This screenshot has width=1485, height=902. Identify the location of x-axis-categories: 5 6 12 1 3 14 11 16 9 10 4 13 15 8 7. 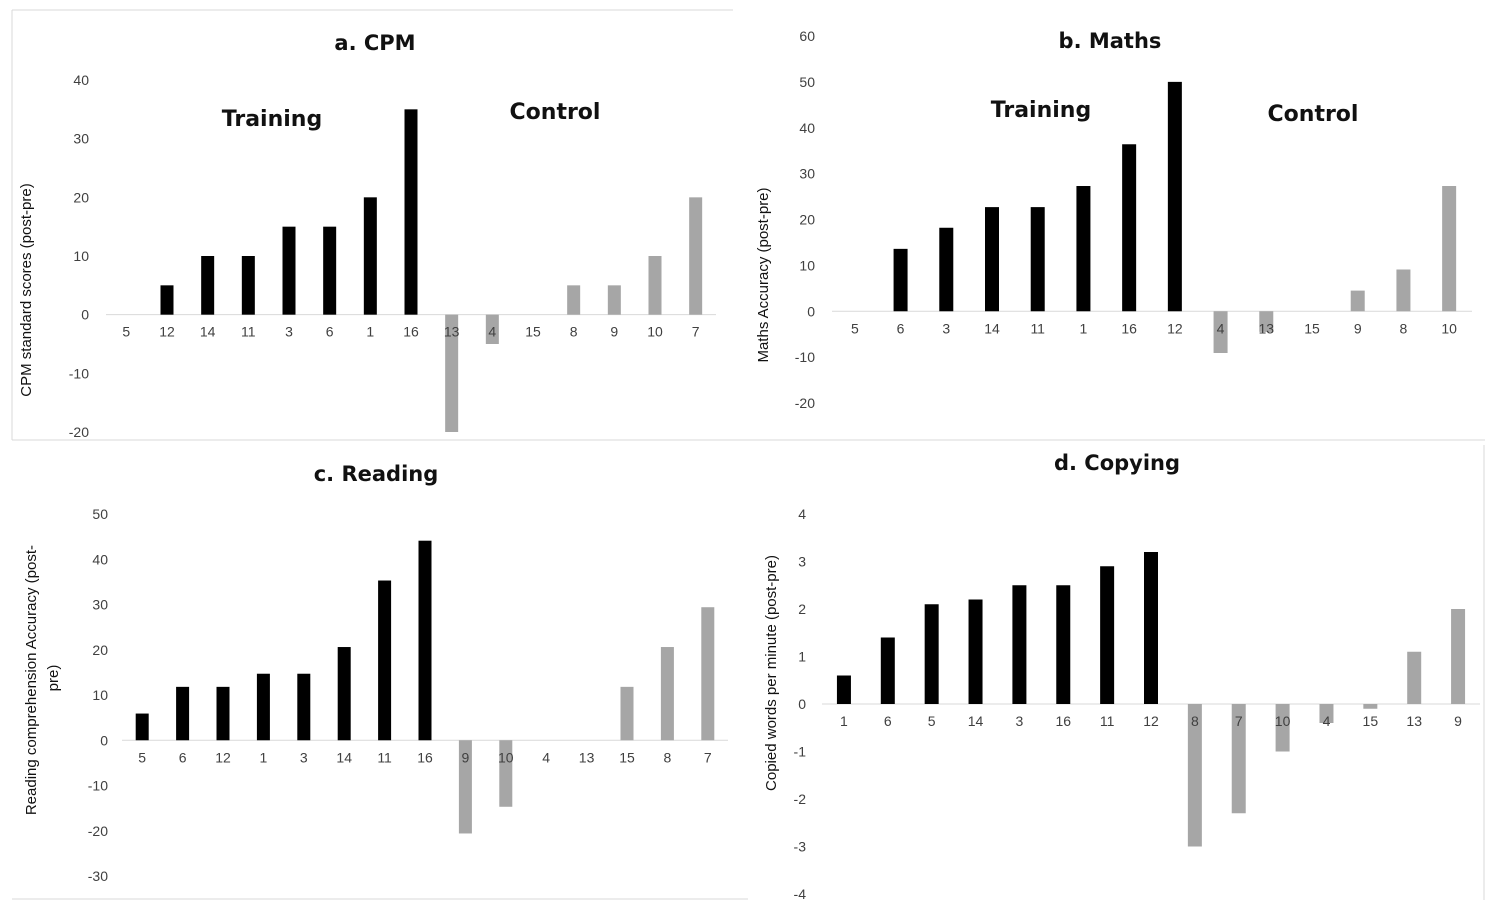
(425, 757).